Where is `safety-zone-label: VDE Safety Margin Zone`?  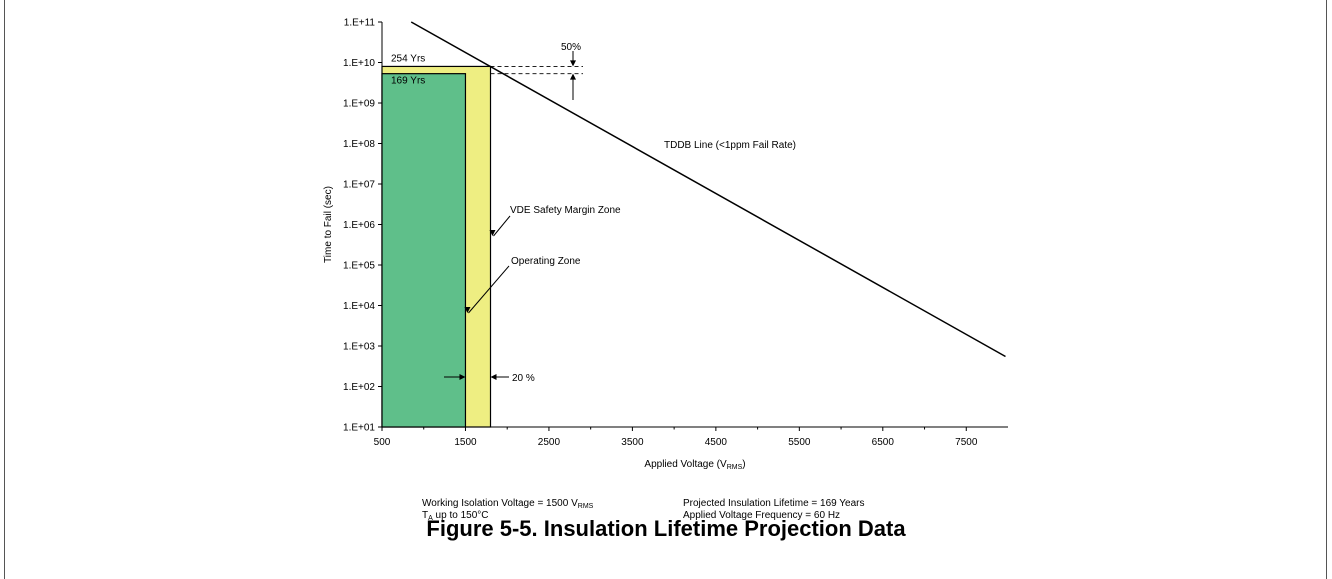 safety-zone-label: VDE Safety Margin Zone is located at coordinates (565, 210).